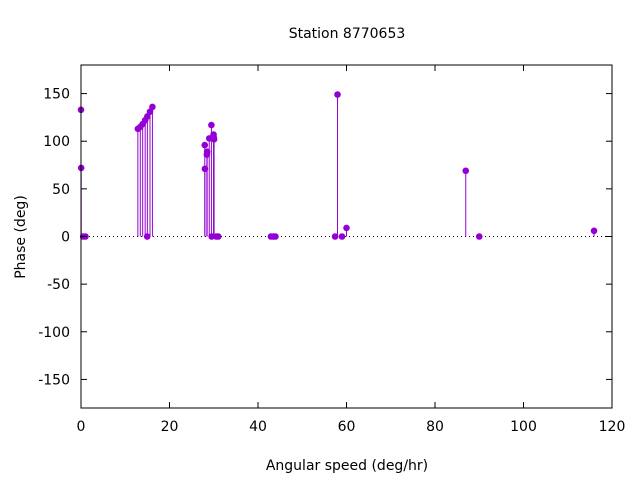 This screenshot has width=640, height=480. What do you see at coordinates (347, 34) in the screenshot?
I see `chart-title: Station 8770653` at bounding box center [347, 34].